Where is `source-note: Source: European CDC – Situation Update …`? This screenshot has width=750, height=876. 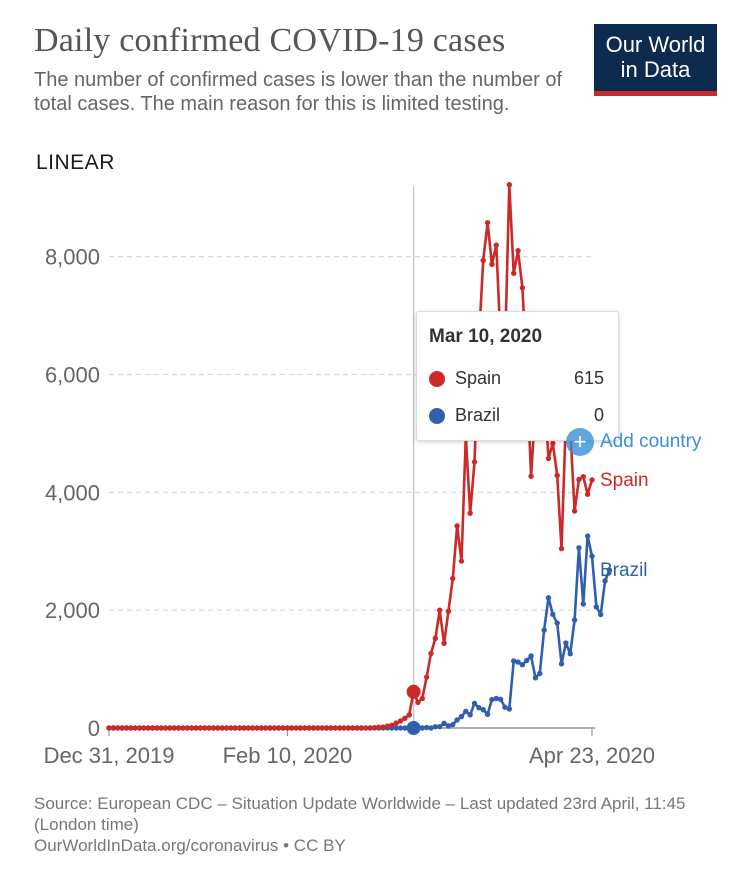 source-note: Source: European CDC – Situation Update … is located at coordinates (360, 814).